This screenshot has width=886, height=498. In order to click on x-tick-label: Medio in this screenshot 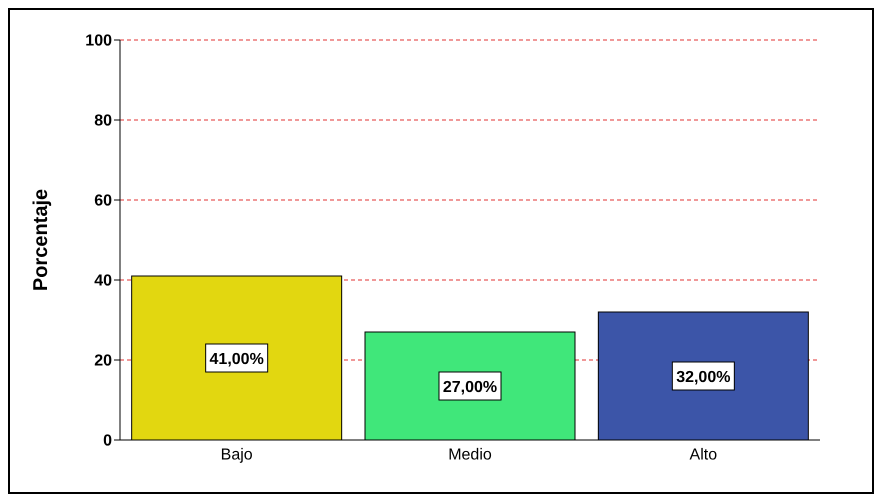, I will do `click(470, 455)`.